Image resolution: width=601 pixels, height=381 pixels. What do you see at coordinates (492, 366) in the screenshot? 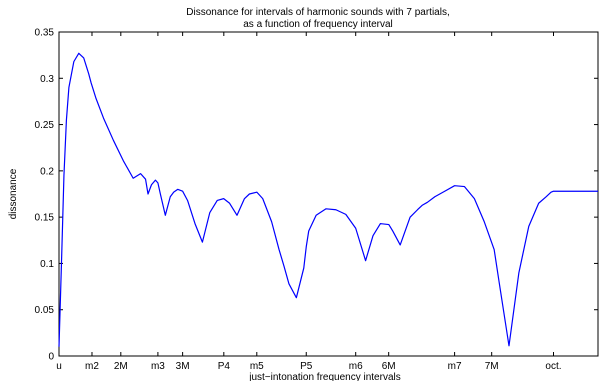
I see `x-tick-label: 7M` at bounding box center [492, 366].